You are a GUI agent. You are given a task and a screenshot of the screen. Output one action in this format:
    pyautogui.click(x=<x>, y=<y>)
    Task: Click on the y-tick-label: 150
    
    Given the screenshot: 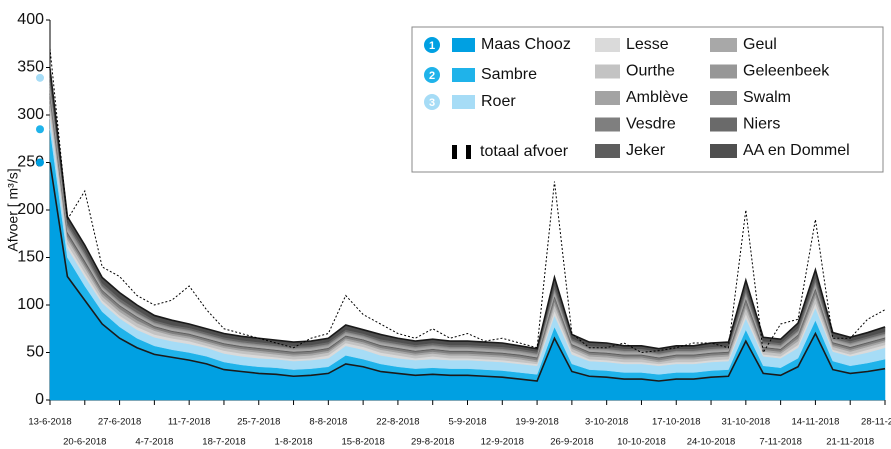 What is the action you would take?
    pyautogui.click(x=30, y=257)
    